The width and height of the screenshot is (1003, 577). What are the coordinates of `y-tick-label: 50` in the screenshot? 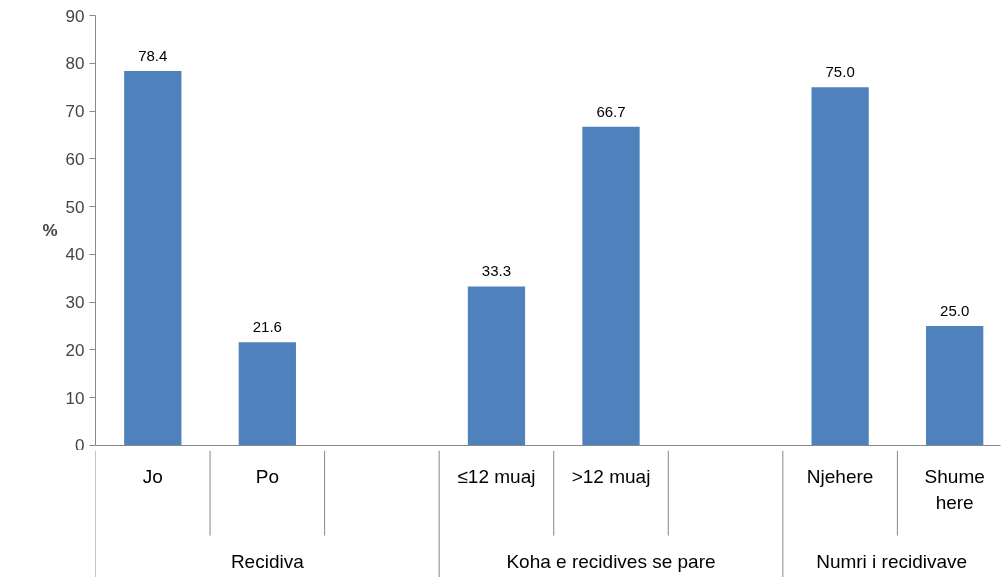 It's located at (75, 207).